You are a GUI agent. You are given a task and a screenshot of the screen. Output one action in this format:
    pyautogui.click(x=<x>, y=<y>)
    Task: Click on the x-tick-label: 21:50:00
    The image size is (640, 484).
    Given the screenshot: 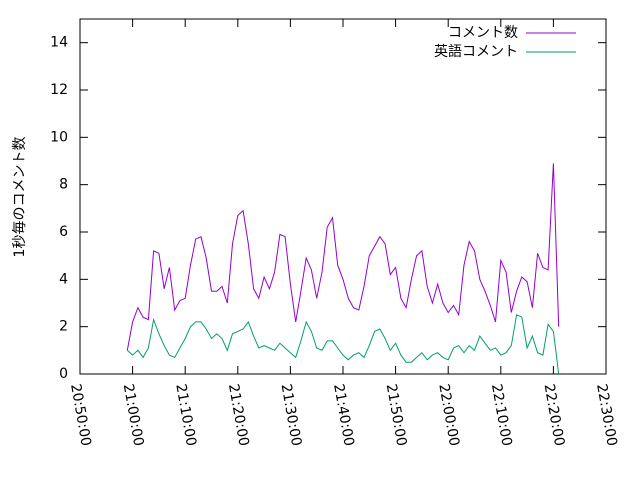 What is the action you would take?
    pyautogui.click(x=396, y=415)
    